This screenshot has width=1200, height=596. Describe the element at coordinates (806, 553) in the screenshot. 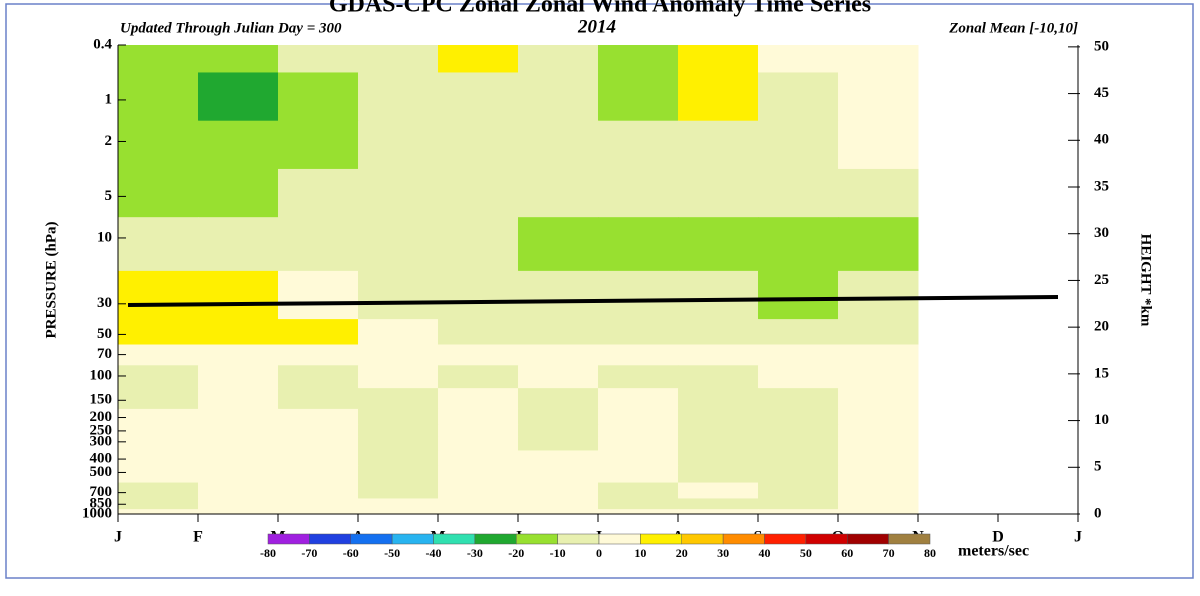

I see `colorbar-label: 50` at that location.